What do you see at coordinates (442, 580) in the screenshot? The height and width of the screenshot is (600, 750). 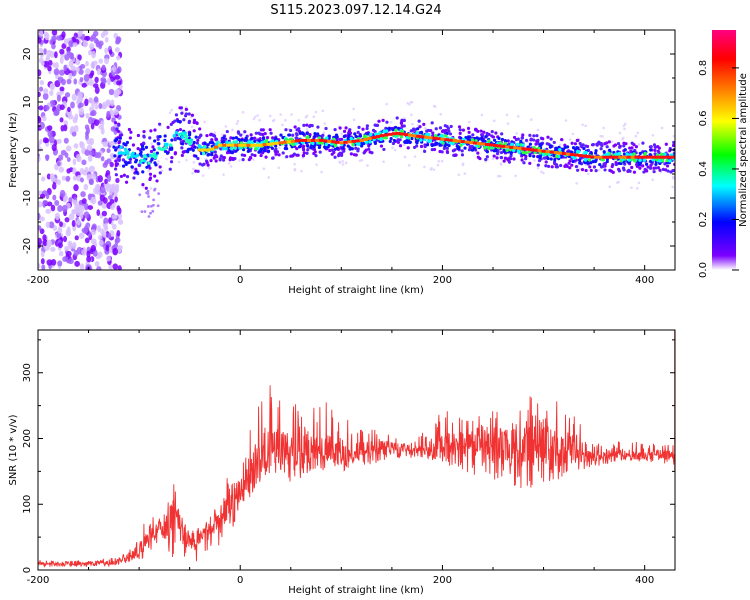 I see `x-tick-label: 200` at bounding box center [442, 580].